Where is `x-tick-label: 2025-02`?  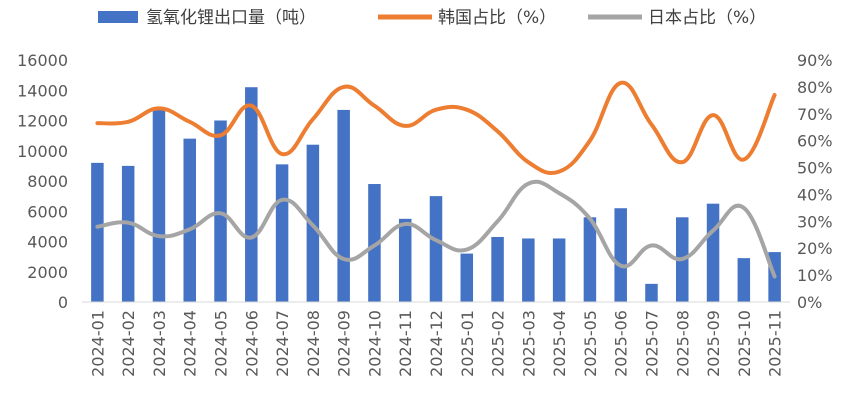
x-tick-label: 2025-02 is located at coordinates (498, 343).